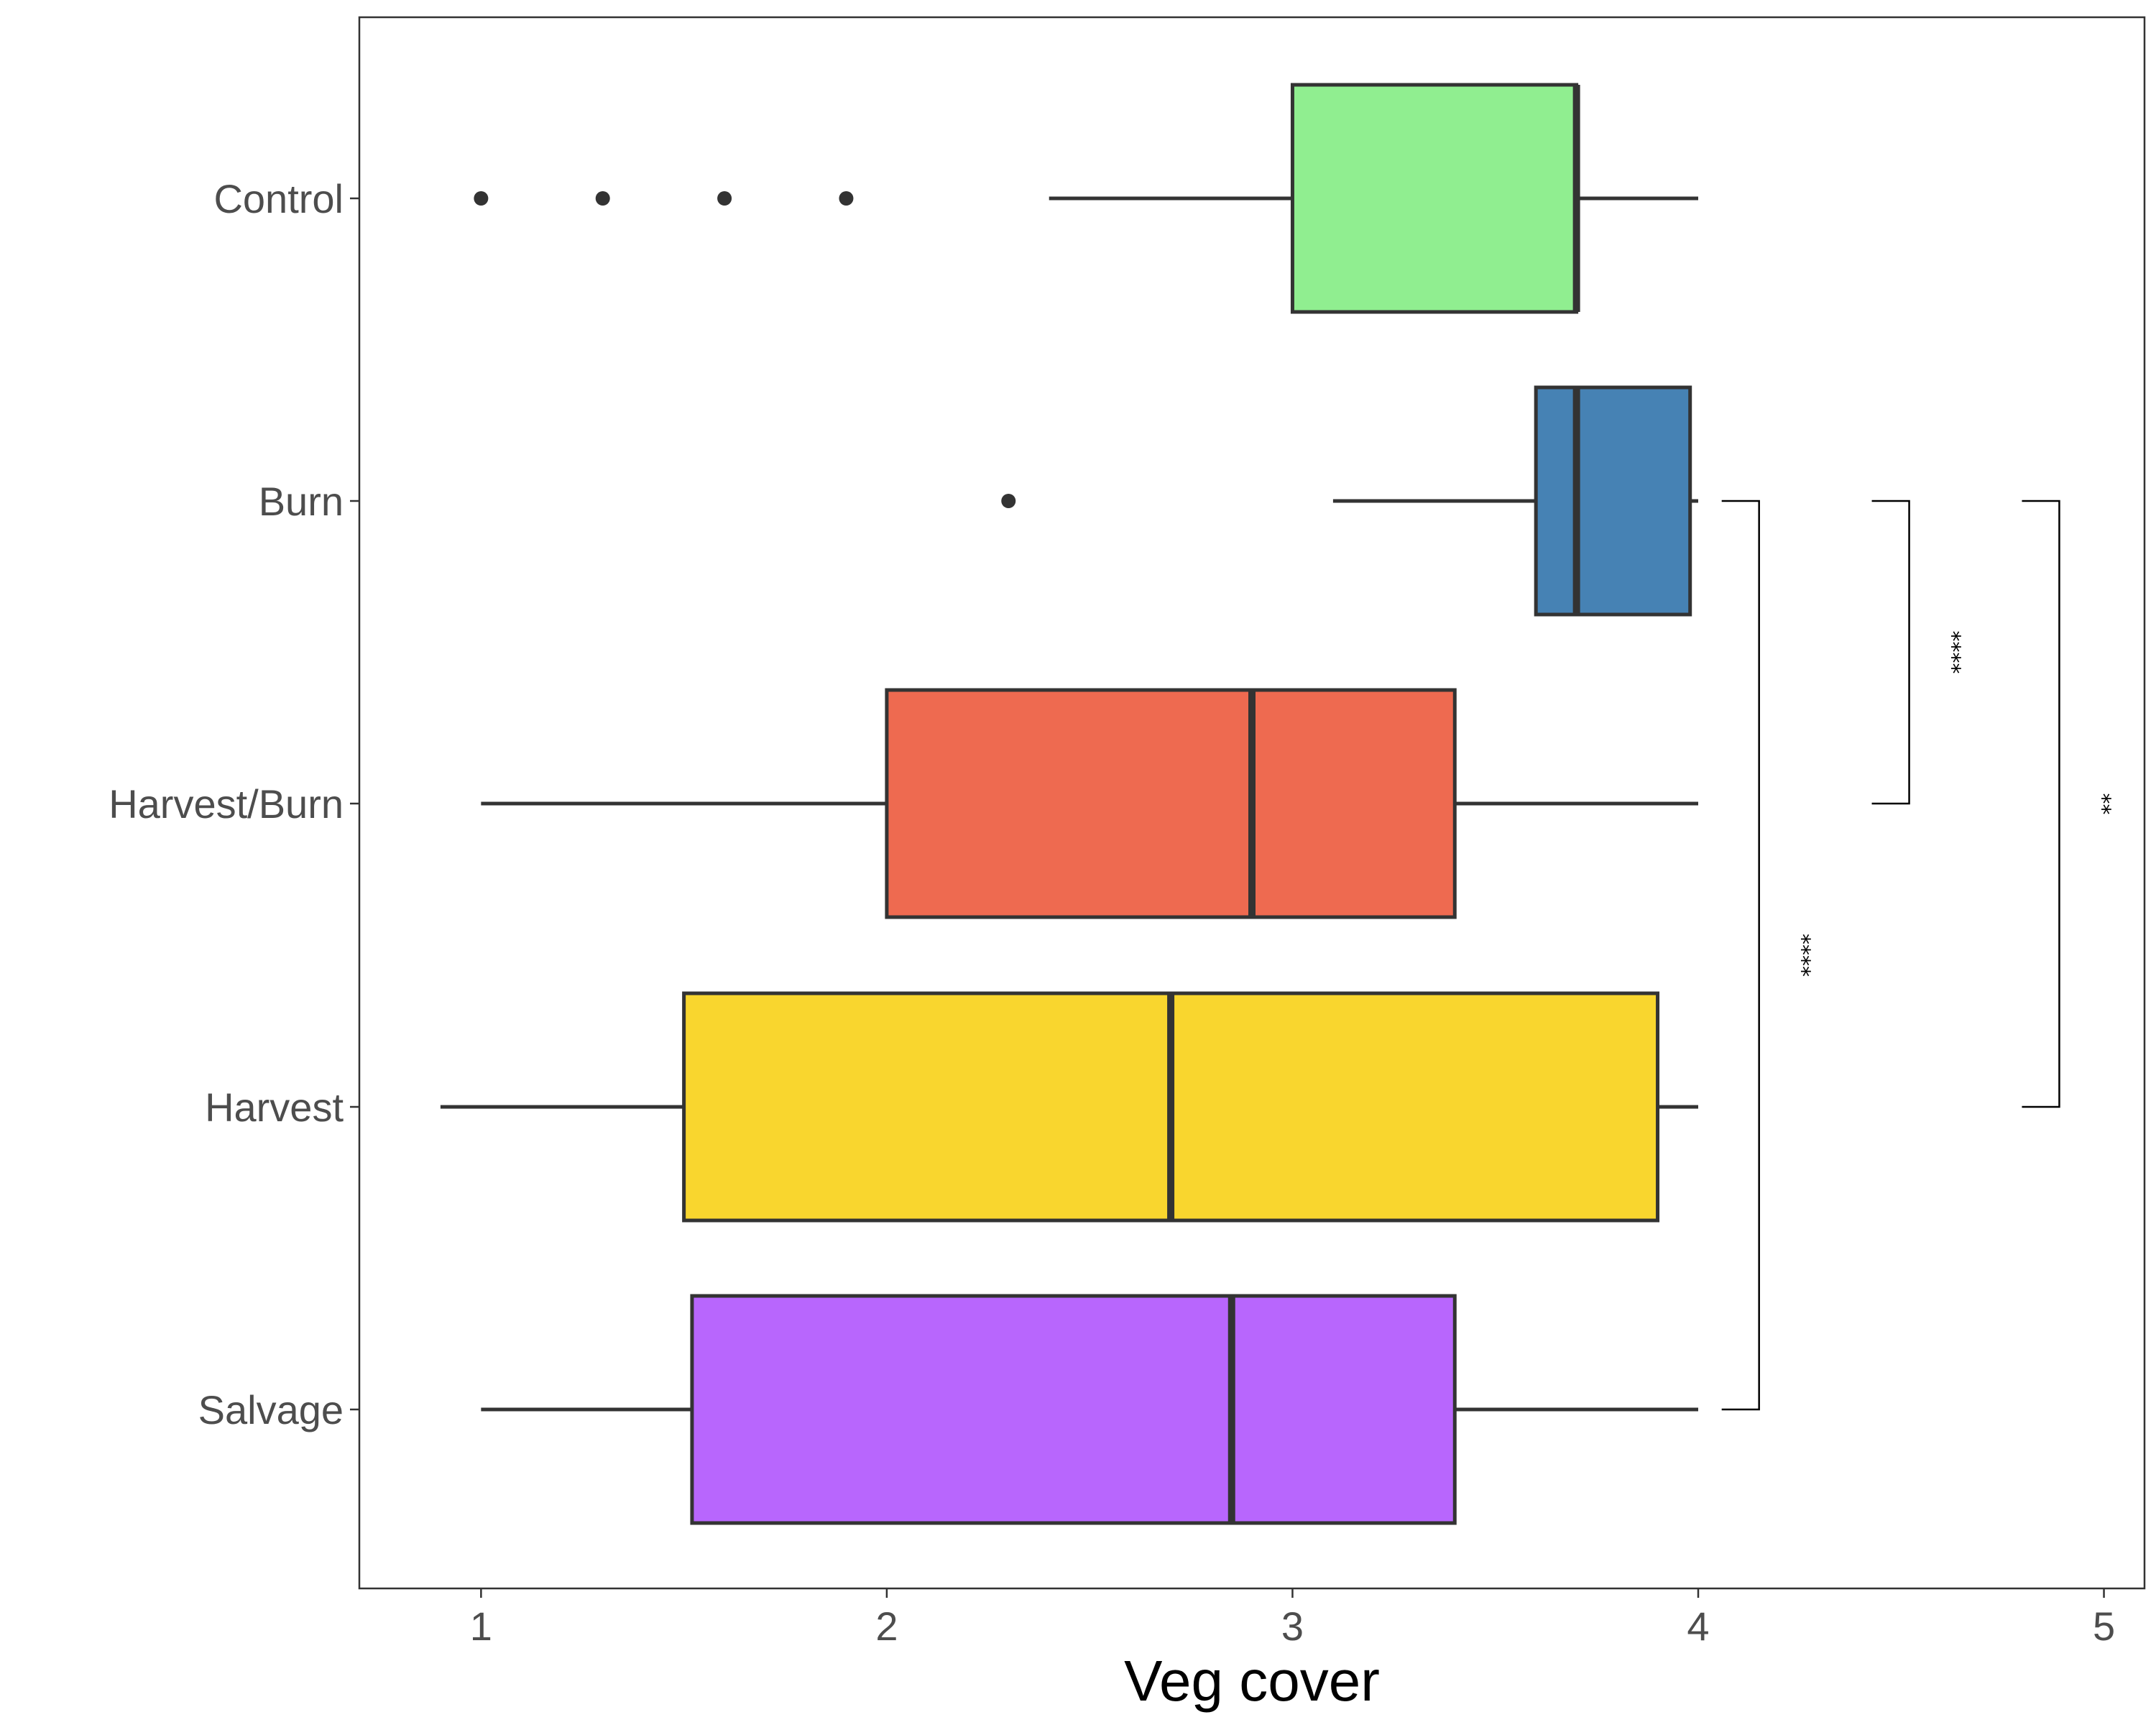 This screenshot has height=1725, width=2156. Describe the element at coordinates (1252, 1681) in the screenshot. I see `x-axis-title: Veg cover` at that location.